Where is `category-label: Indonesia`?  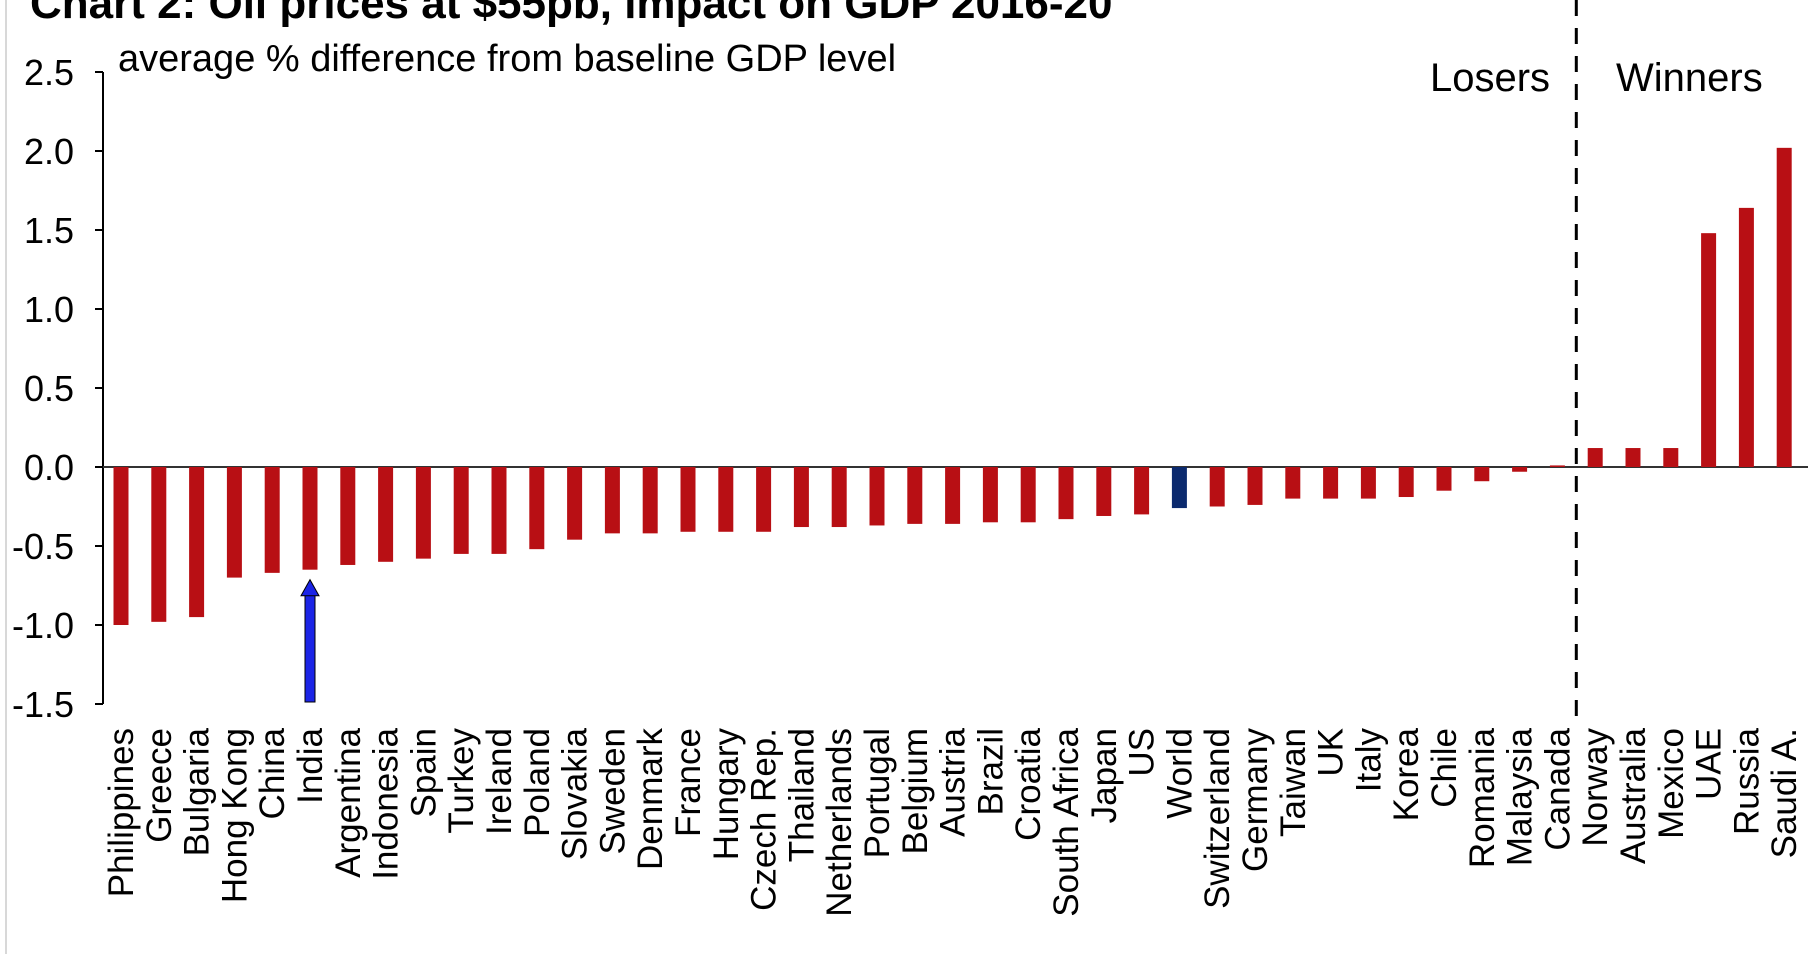
category-label: Indonesia is located at coordinates (386, 803).